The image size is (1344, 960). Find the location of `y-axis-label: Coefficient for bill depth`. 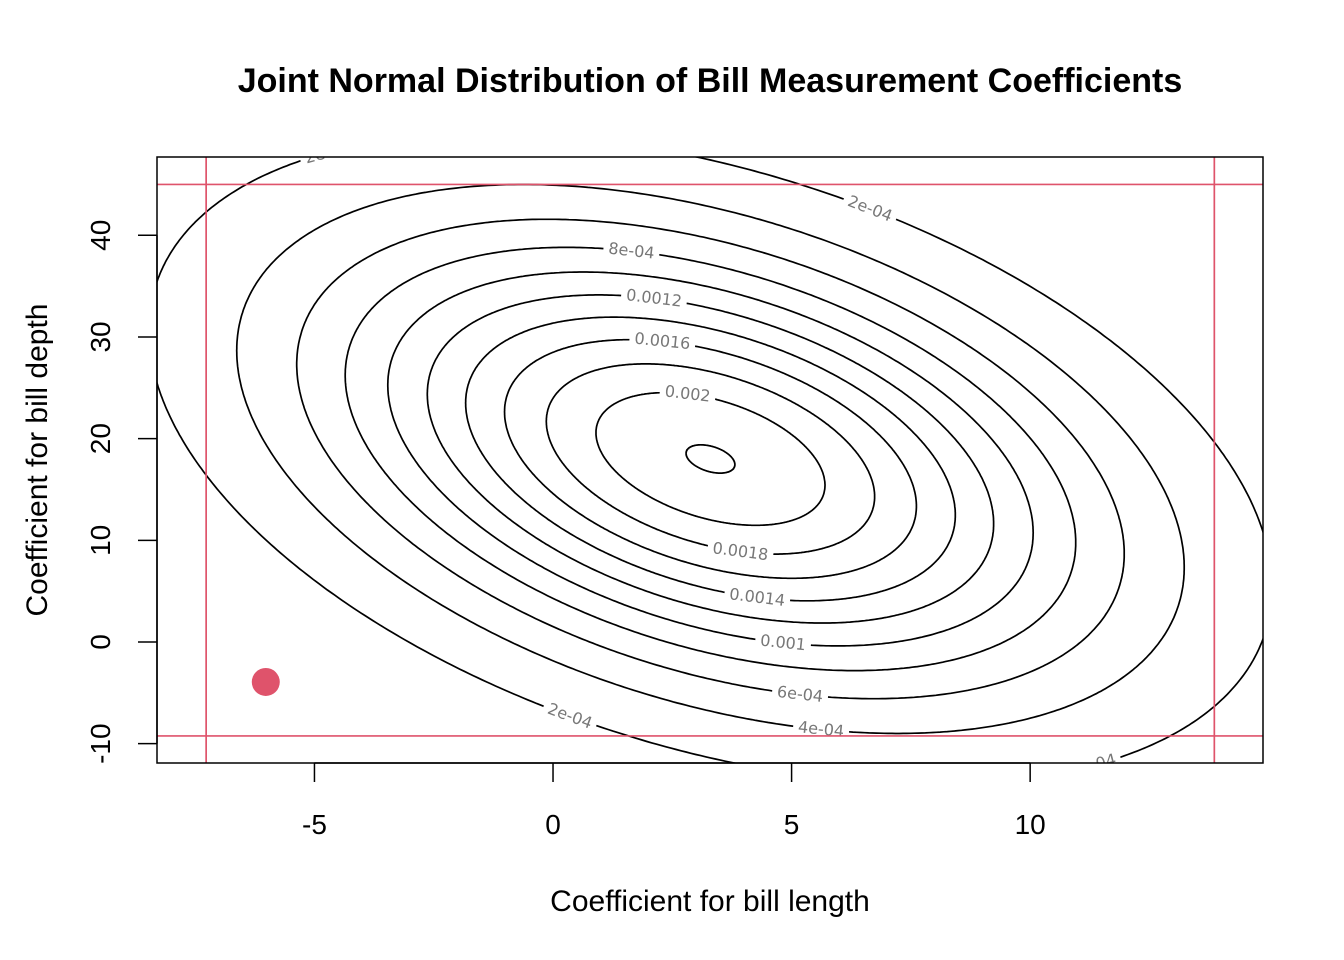

y-axis-label: Coefficient for bill depth is located at coordinates (37, 460).